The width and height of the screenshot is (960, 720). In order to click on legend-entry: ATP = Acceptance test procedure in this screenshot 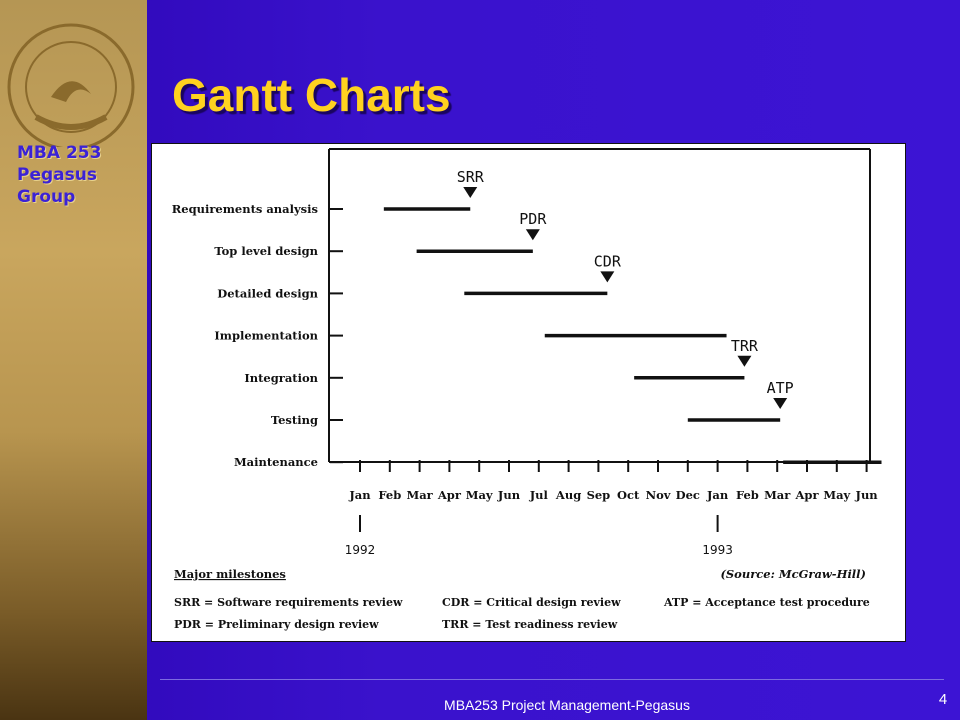, I will do `click(766, 602)`.